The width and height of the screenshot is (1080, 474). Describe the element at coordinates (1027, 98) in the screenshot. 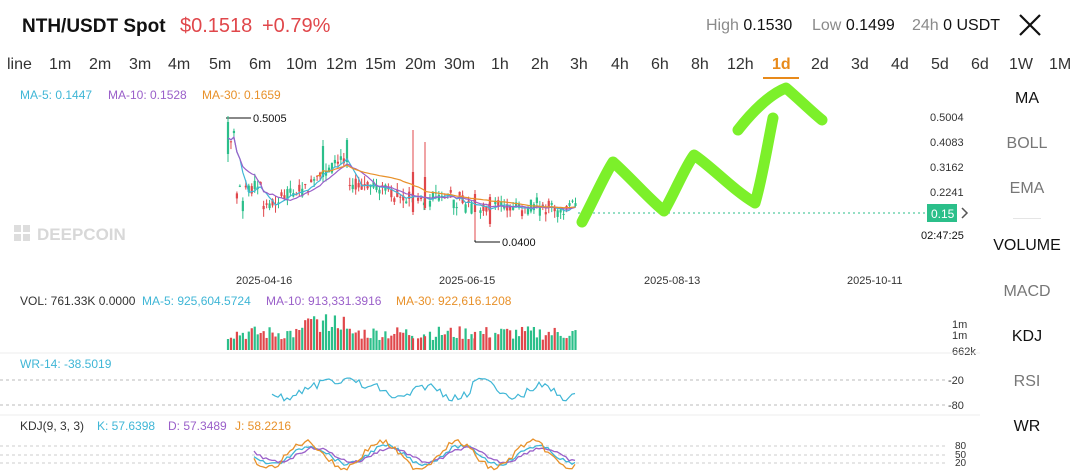

I see `indicator-ma: MA` at that location.